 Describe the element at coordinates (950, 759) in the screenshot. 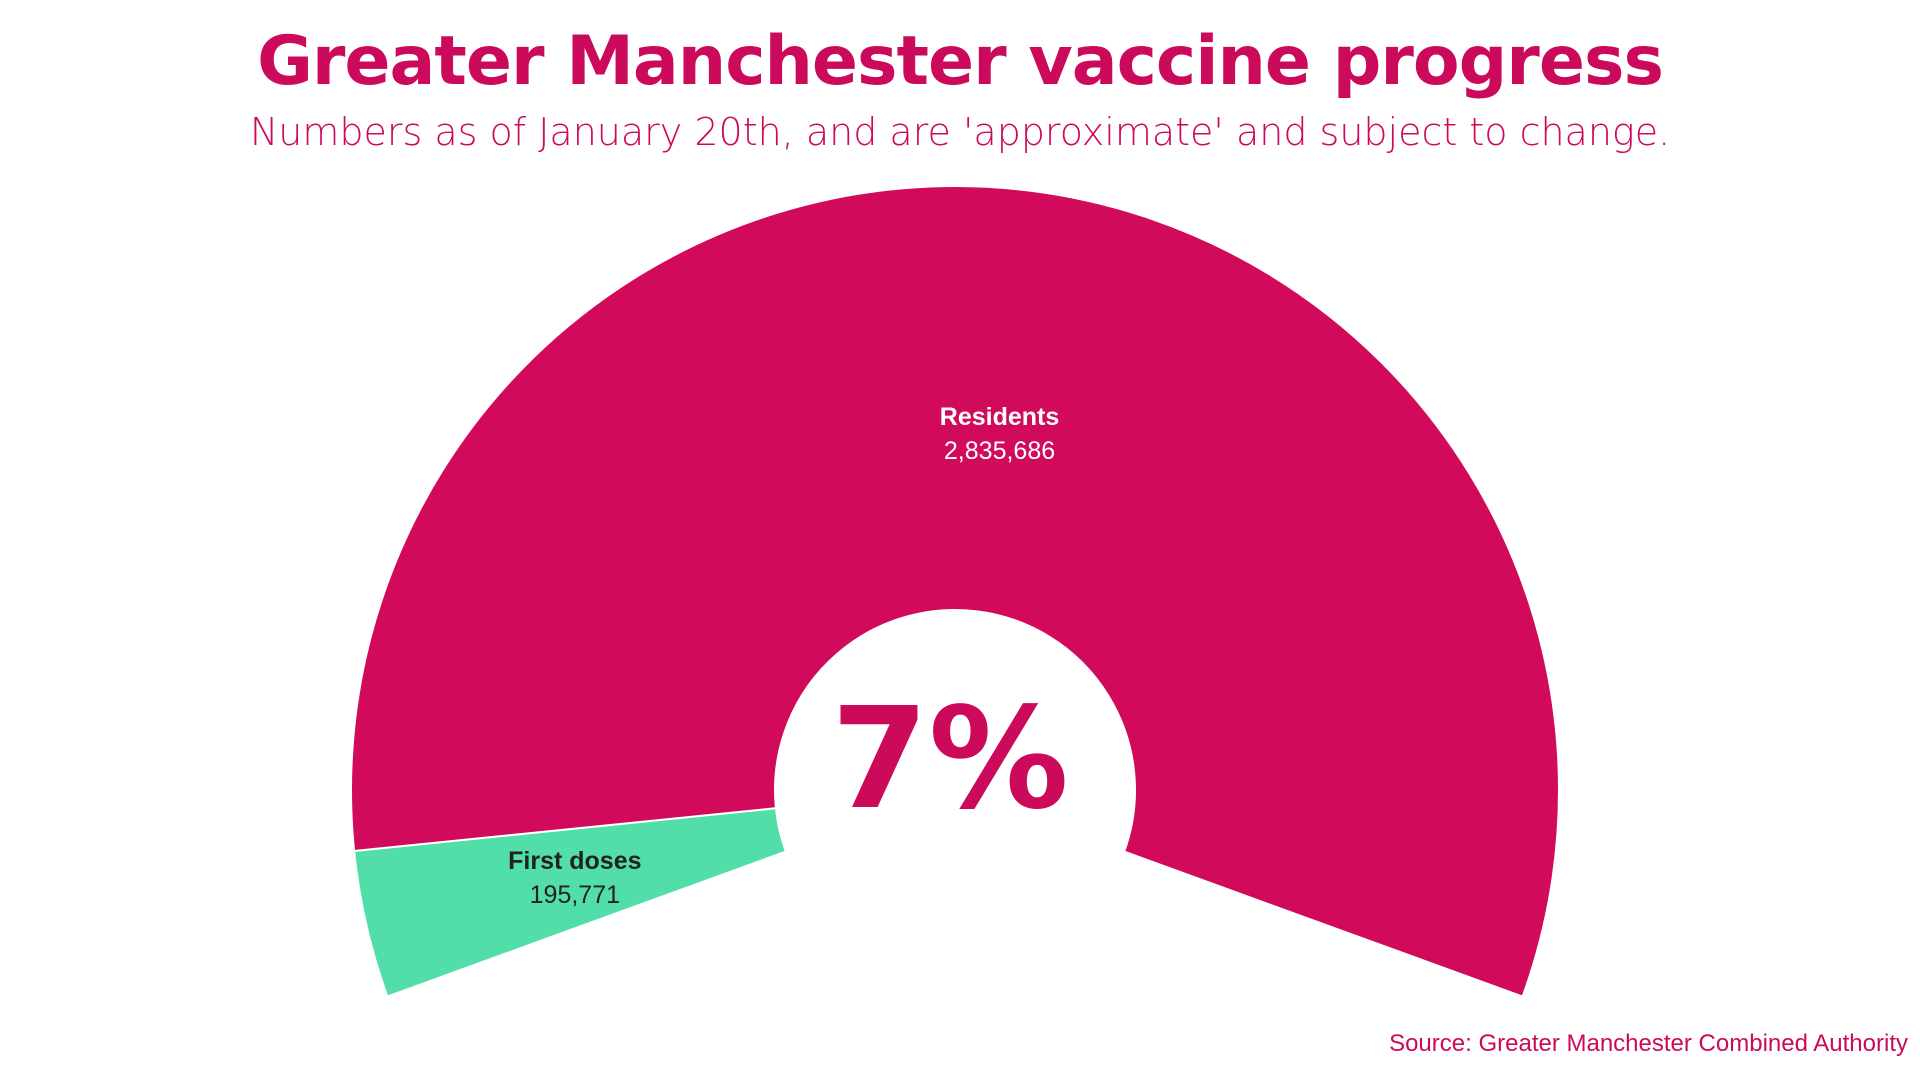

I see `center-percentage: 7%` at that location.